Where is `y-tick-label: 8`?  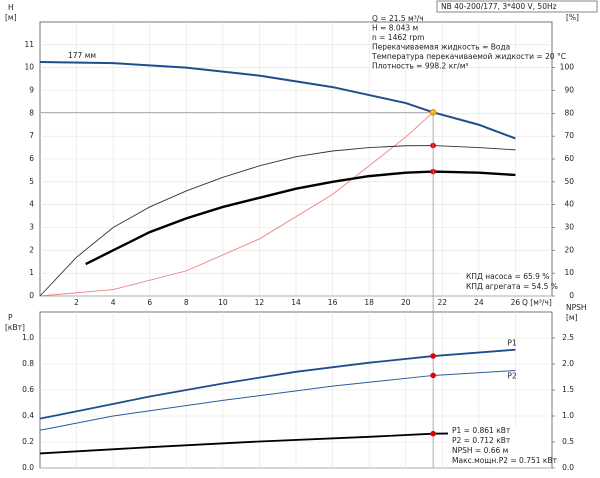
y-tick-label: 8 is located at coordinates (31, 112).